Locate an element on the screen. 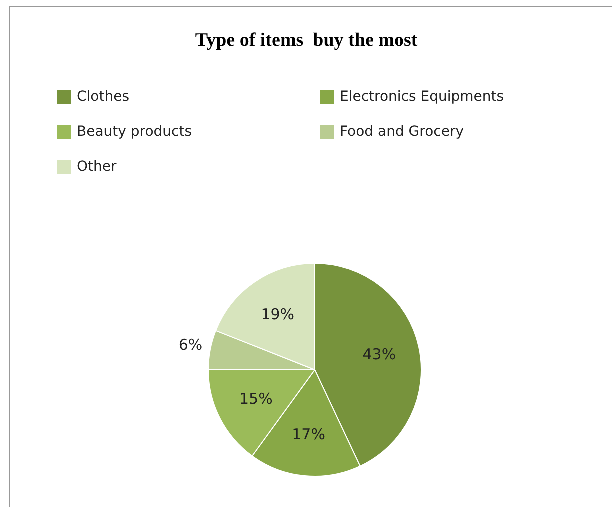 The image size is (613, 508). legend-label: Clothes is located at coordinates (103, 97).